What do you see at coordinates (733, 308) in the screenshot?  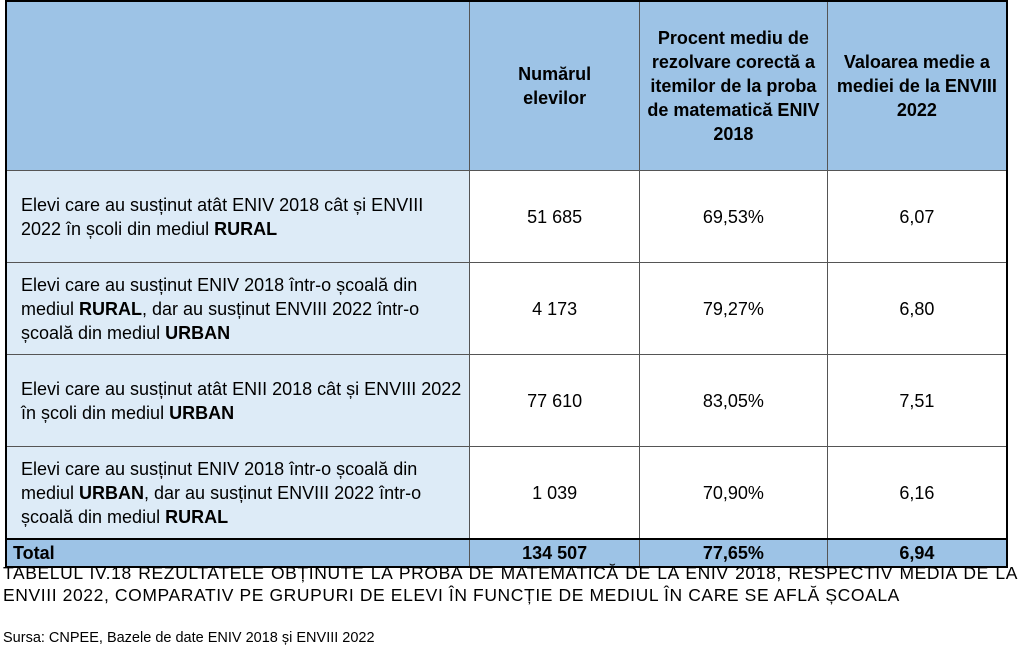 I see `percent-cell: 79,27%` at bounding box center [733, 308].